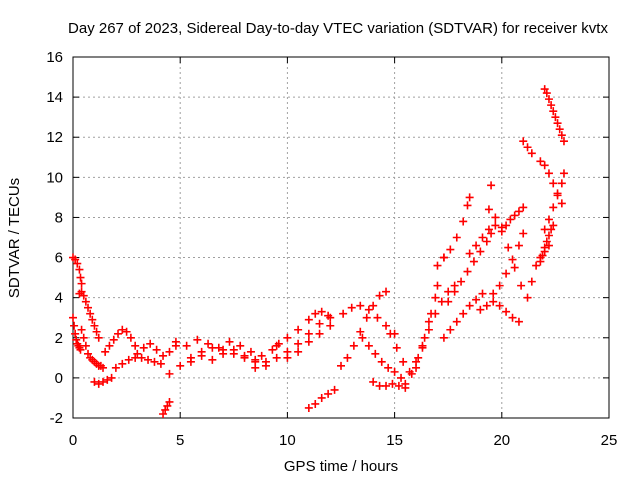 Image resolution: width=640 pixels, height=480 pixels. What do you see at coordinates (394, 440) in the screenshot?
I see `x-tick-label: 15` at bounding box center [394, 440].